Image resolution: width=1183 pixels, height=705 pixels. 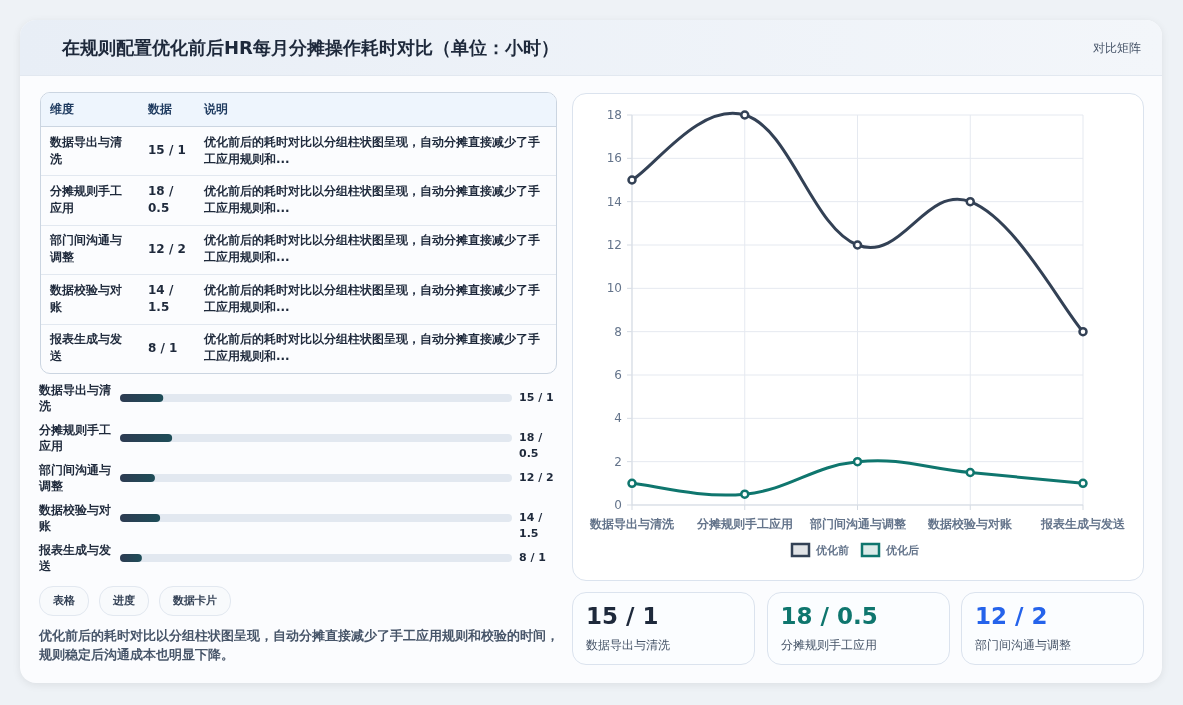 What do you see at coordinates (832, 550) in the screenshot?
I see `legend-label: 优化前` at bounding box center [832, 550].